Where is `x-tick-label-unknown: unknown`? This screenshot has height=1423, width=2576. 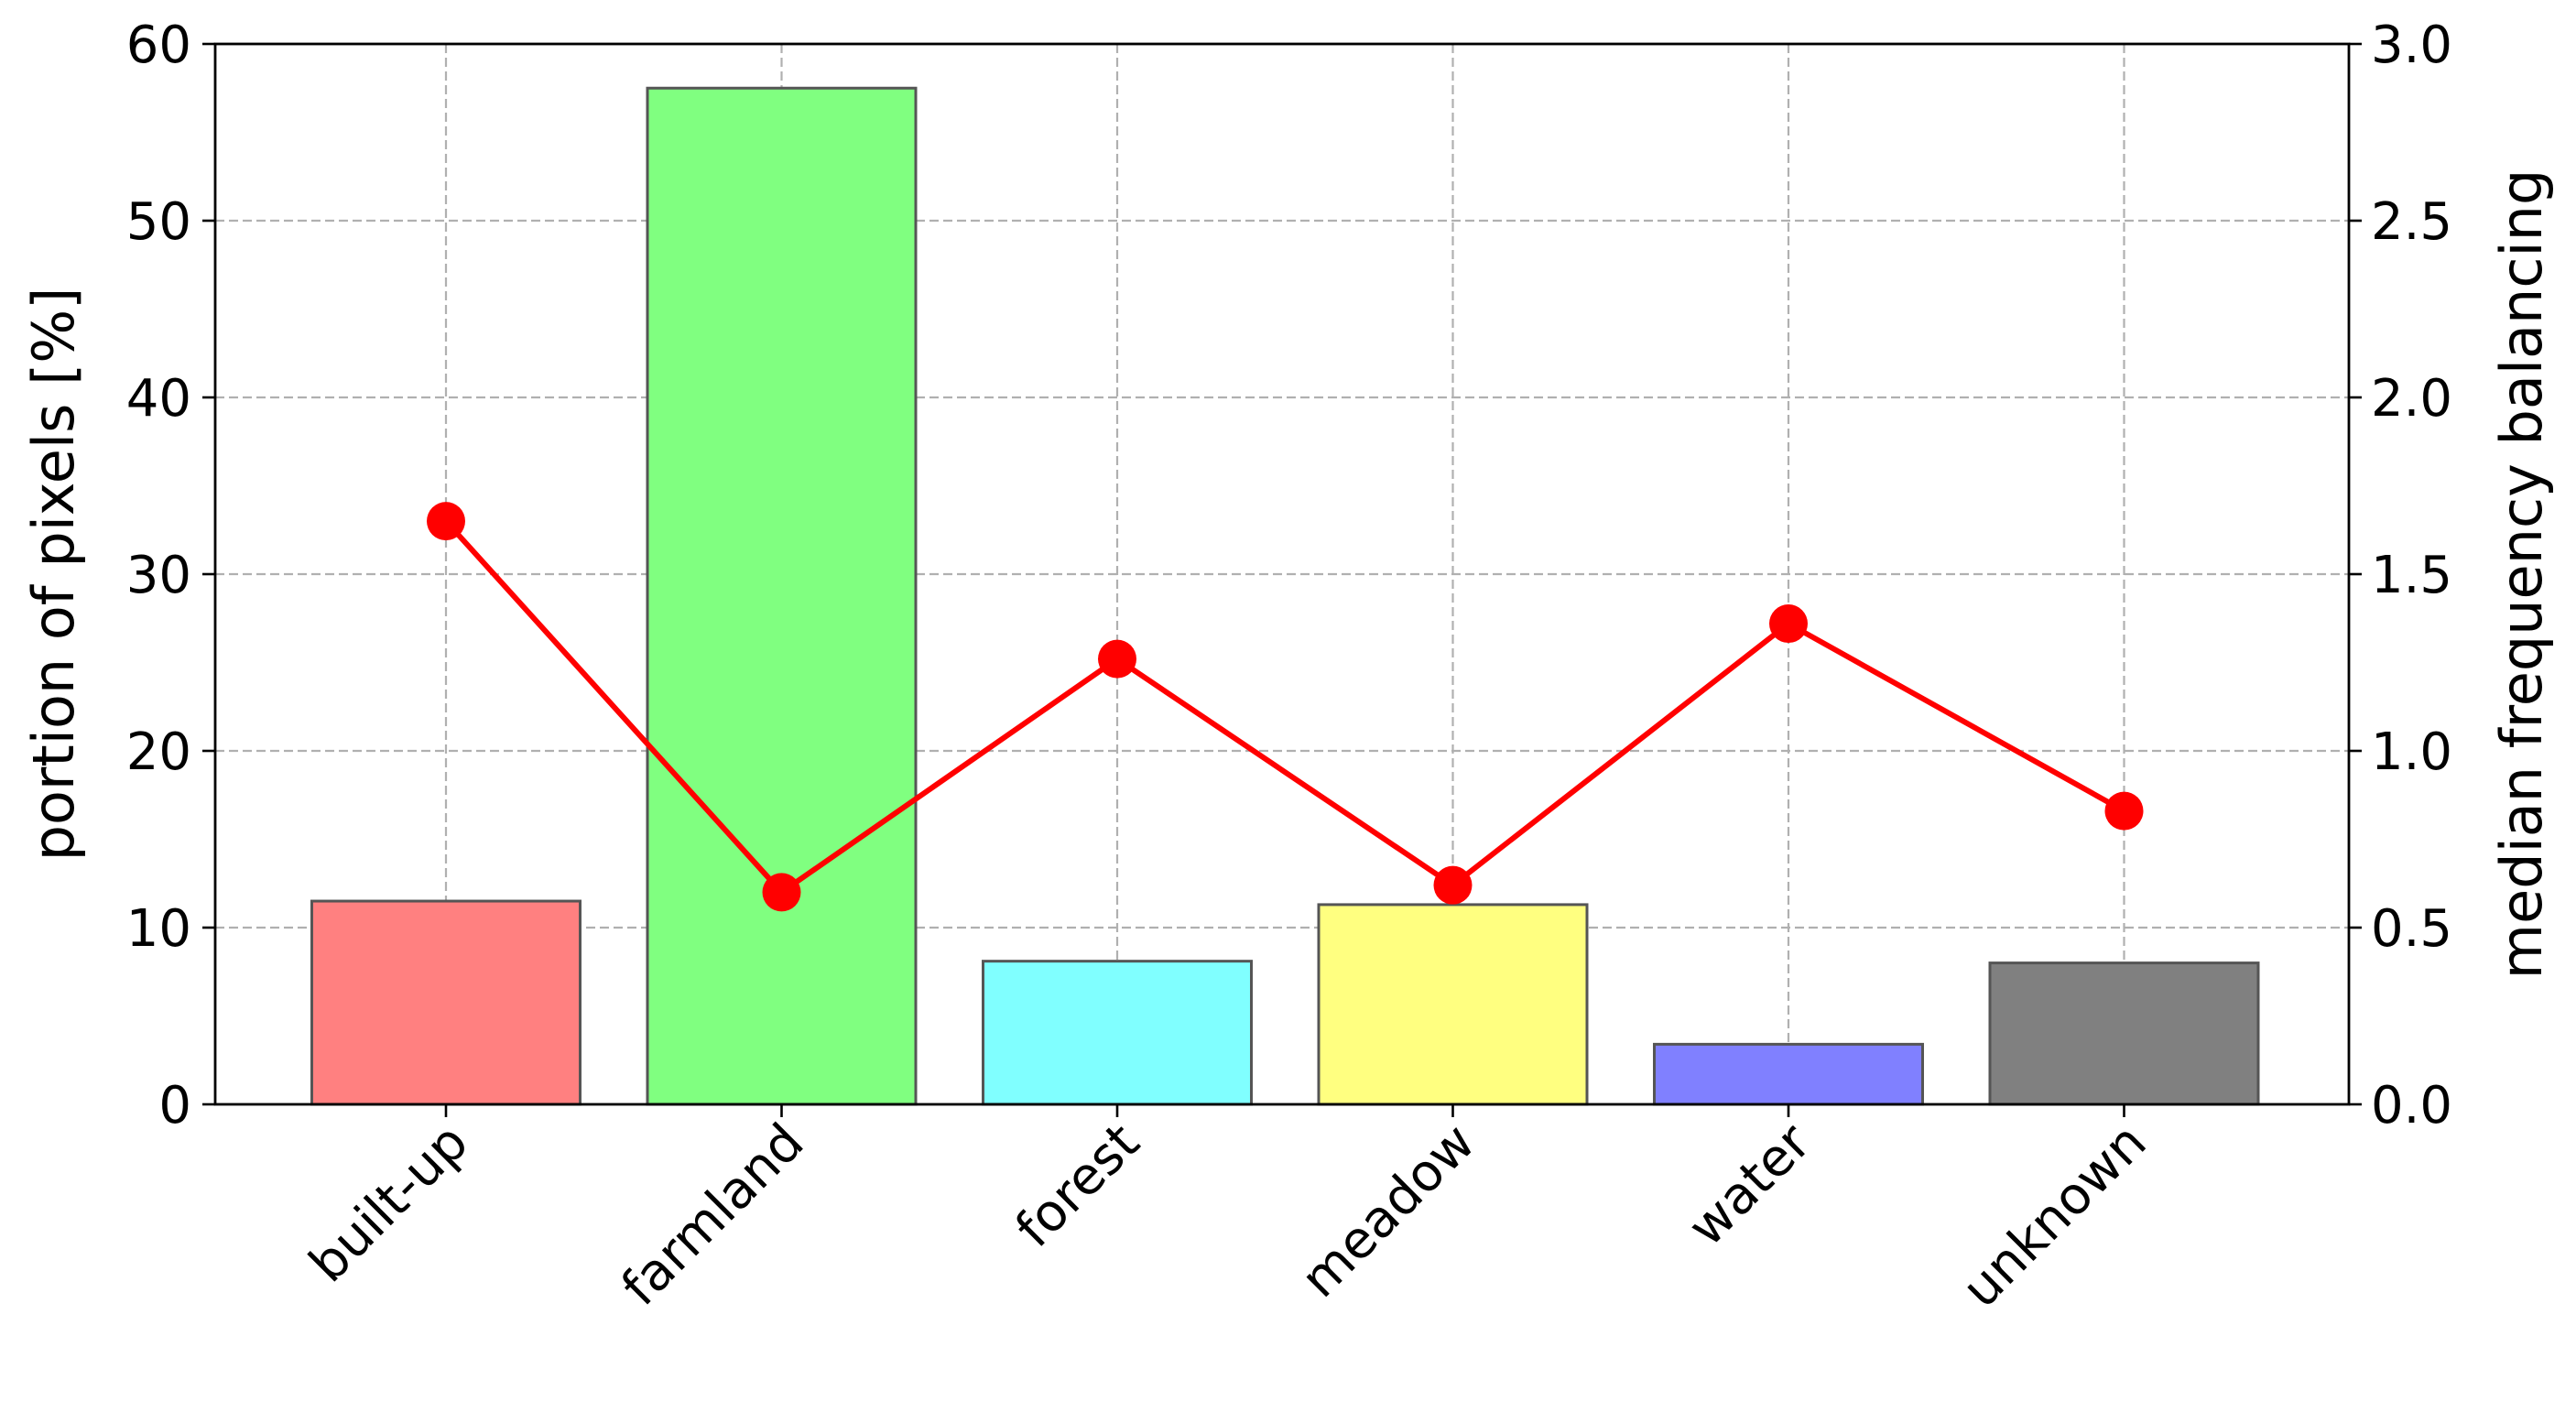
x-tick-label-unknown: unknown is located at coordinates (2054, 1216).